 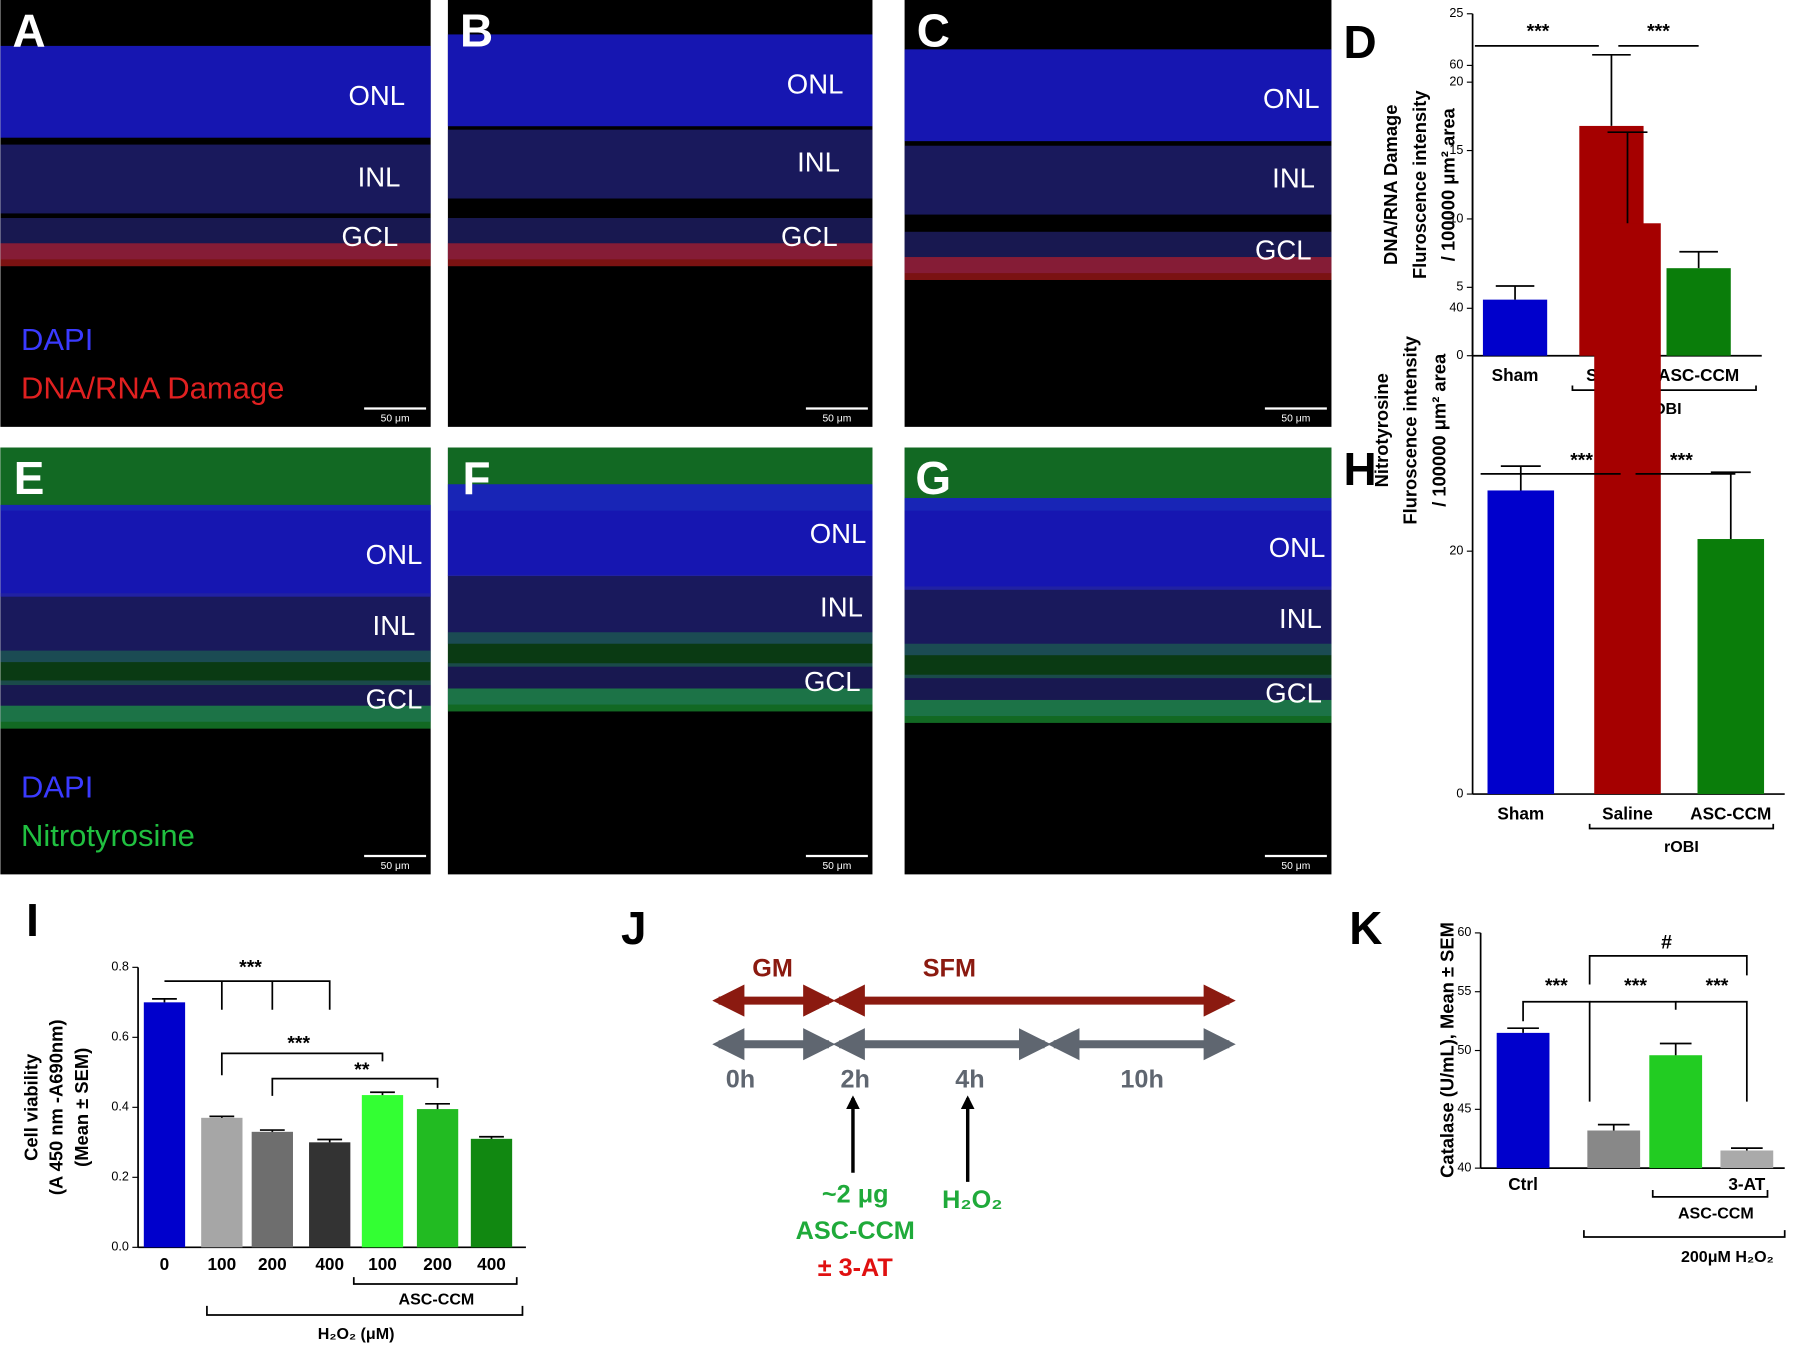 I want to click on group-label: 200μM H₂O₂, so click(x=1727, y=1257).